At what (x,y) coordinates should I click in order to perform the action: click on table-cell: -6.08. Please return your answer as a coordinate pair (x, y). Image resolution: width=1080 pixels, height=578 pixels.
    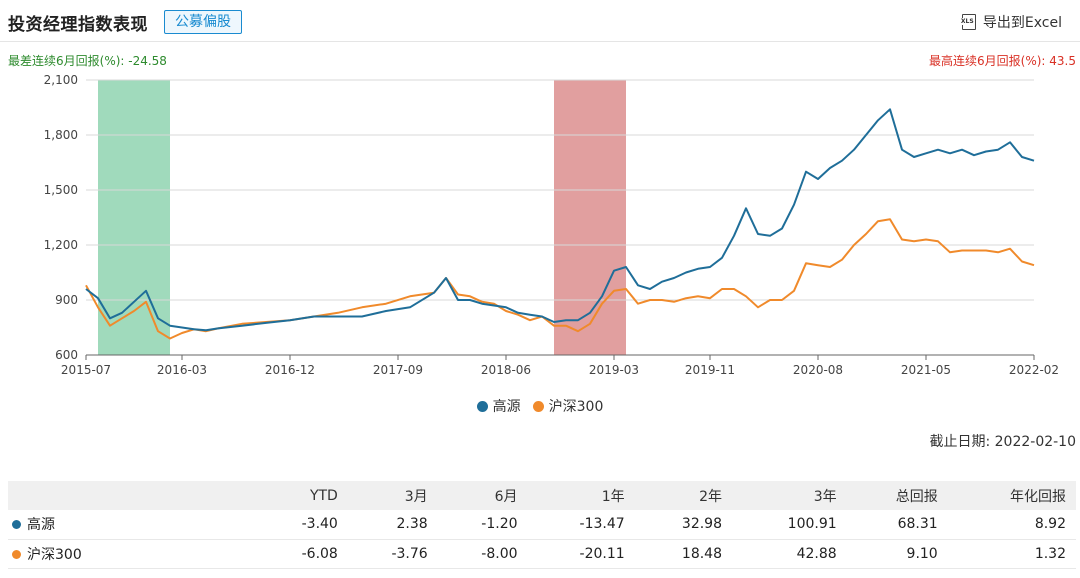
    Looking at the image, I should click on (303, 554).